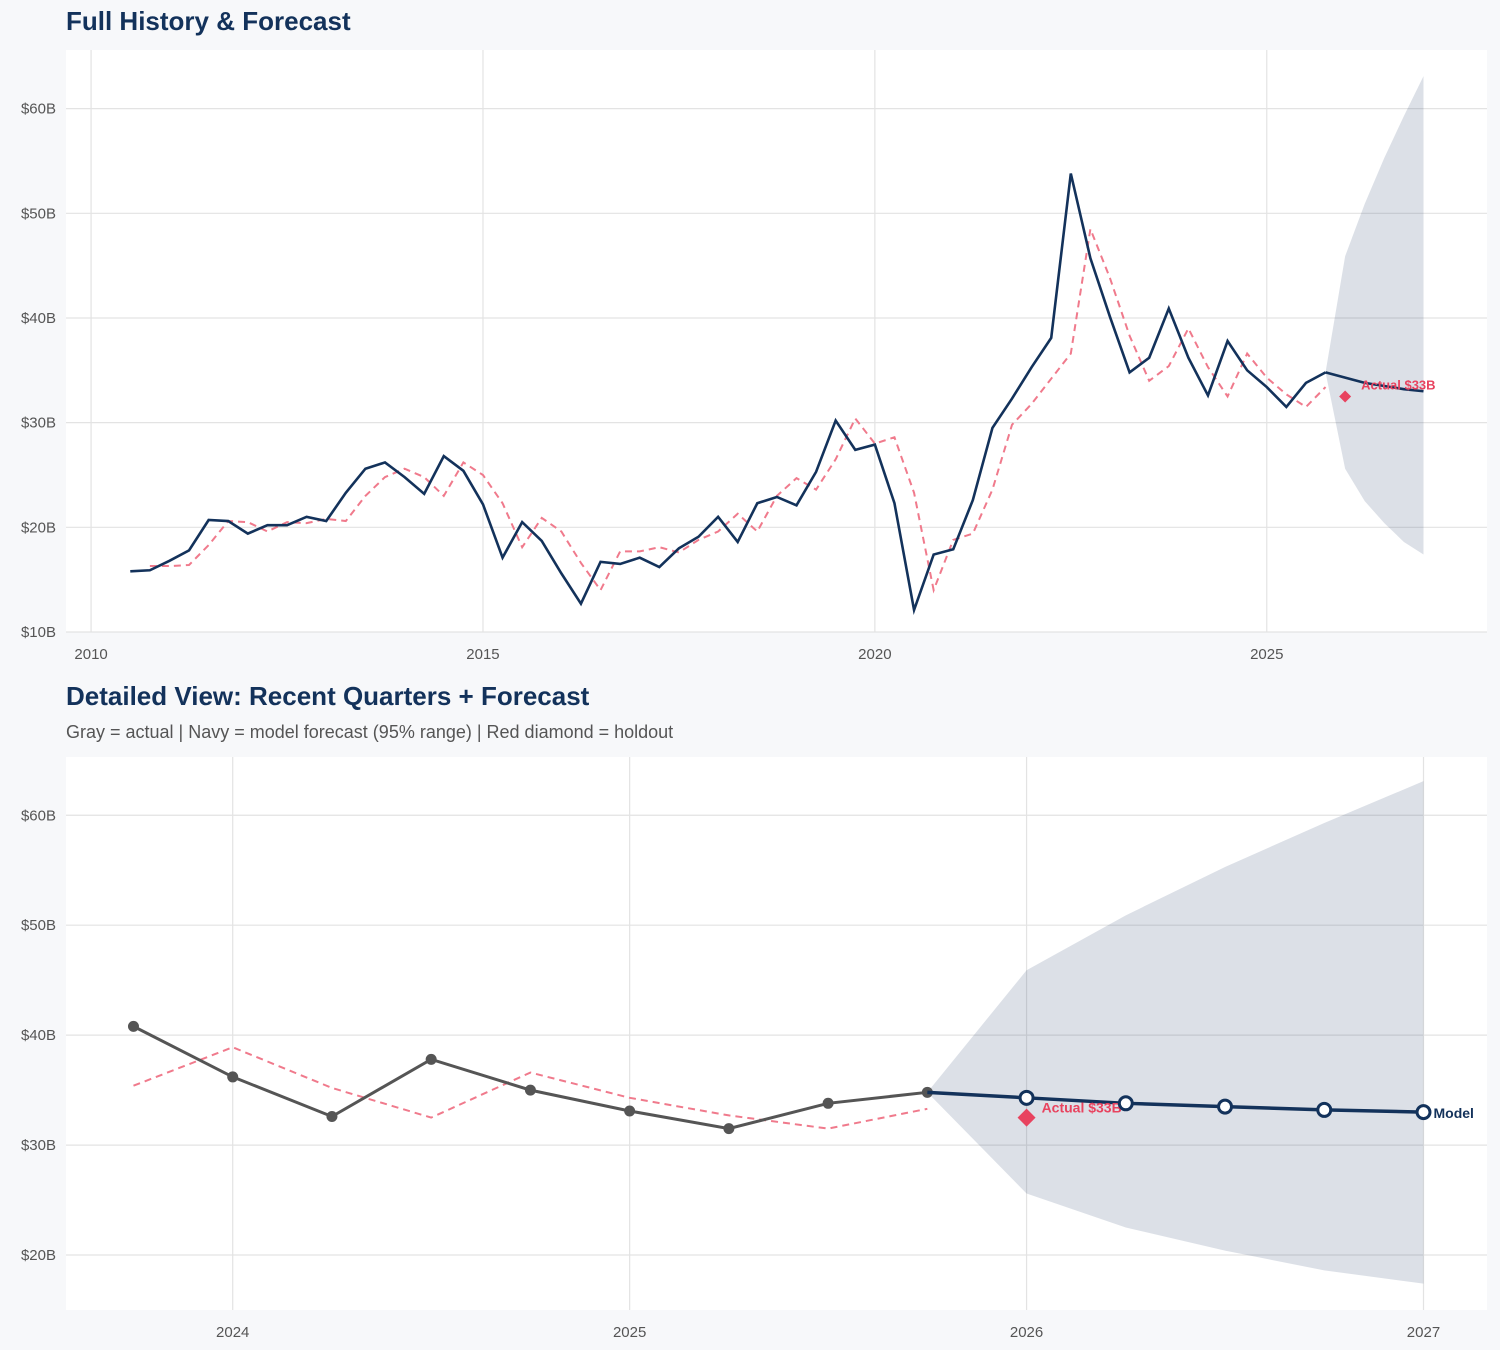 The height and width of the screenshot is (1350, 1500). I want to click on y-tick-label: $10B, so click(38, 632).